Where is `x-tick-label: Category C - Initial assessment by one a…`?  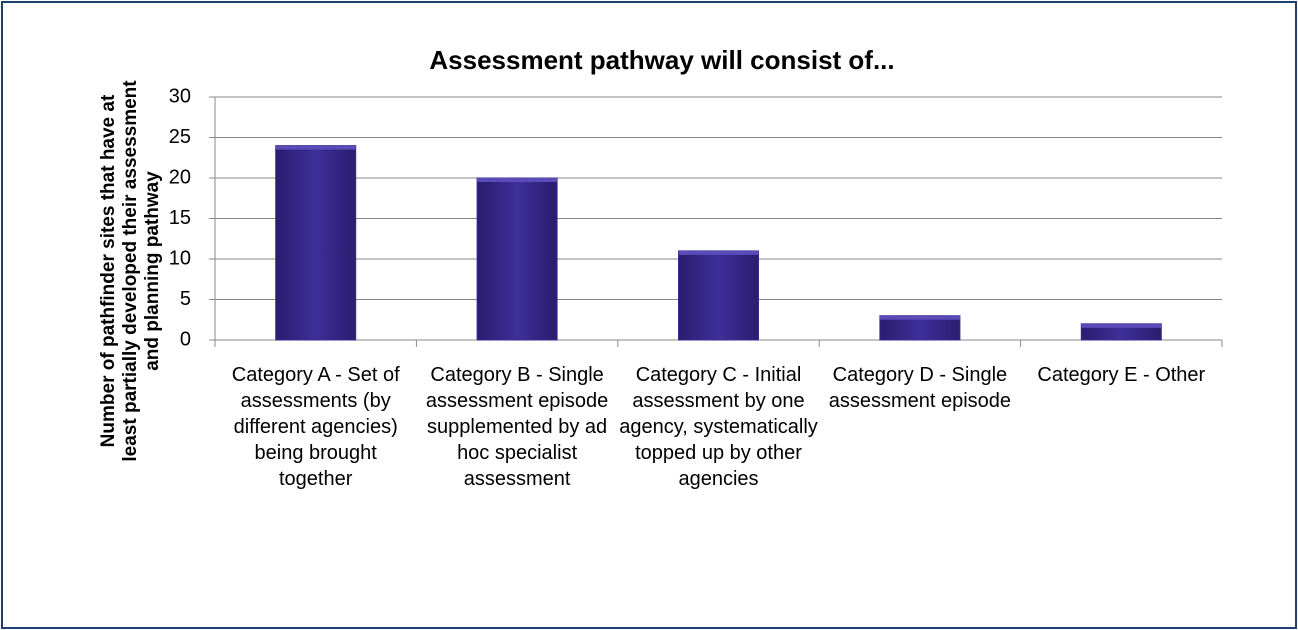
x-tick-label: Category C - Initial assessment by one a… is located at coordinates (718, 427).